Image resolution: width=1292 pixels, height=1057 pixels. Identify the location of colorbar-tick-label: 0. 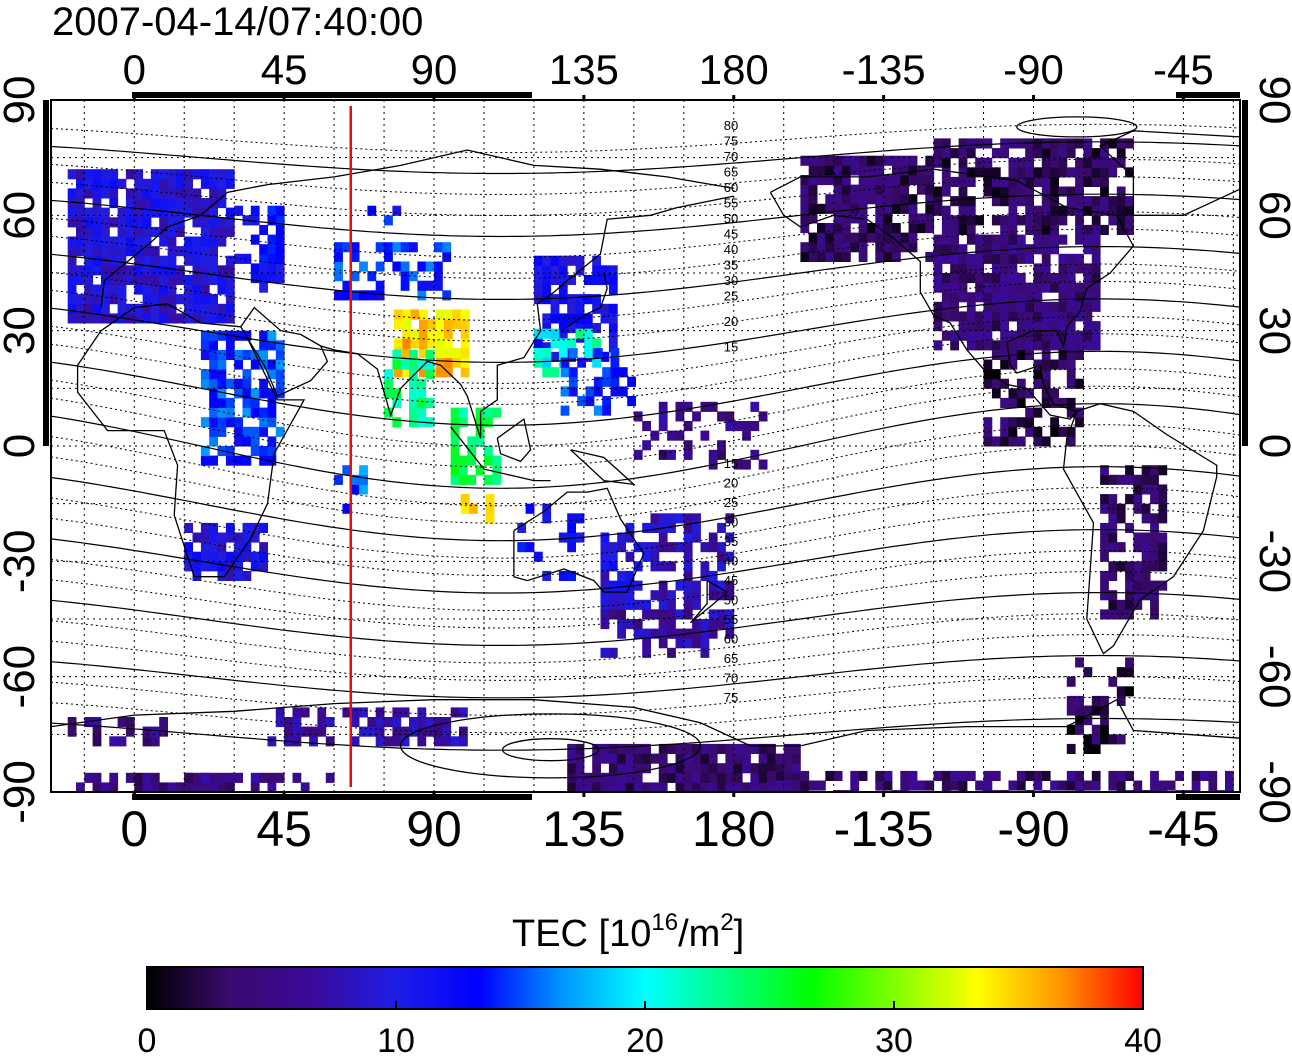
(147, 1039).